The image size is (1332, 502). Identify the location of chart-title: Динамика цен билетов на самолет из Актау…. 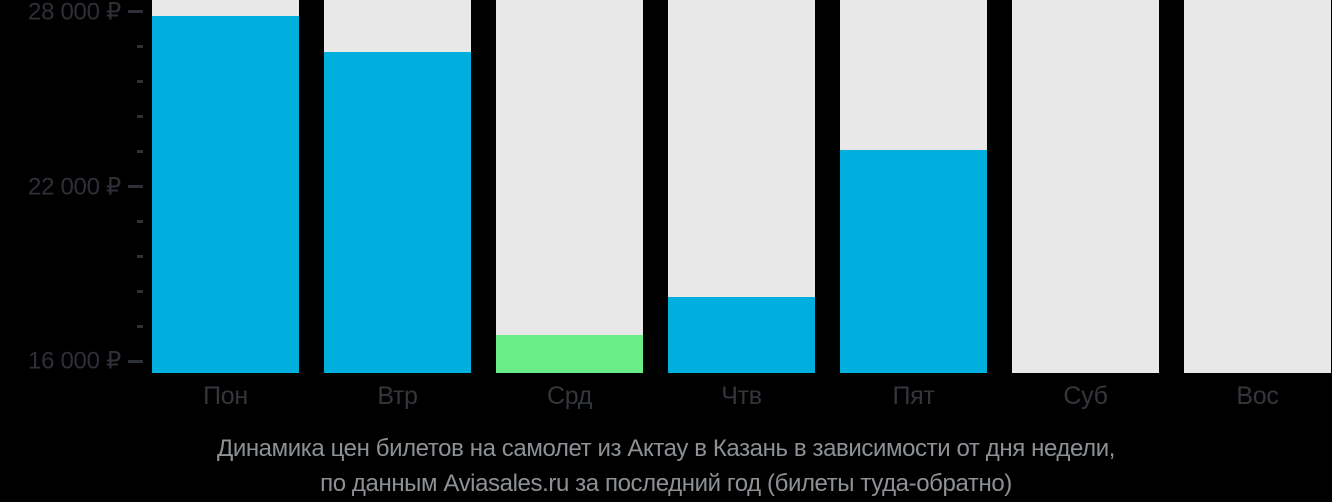
(666, 448).